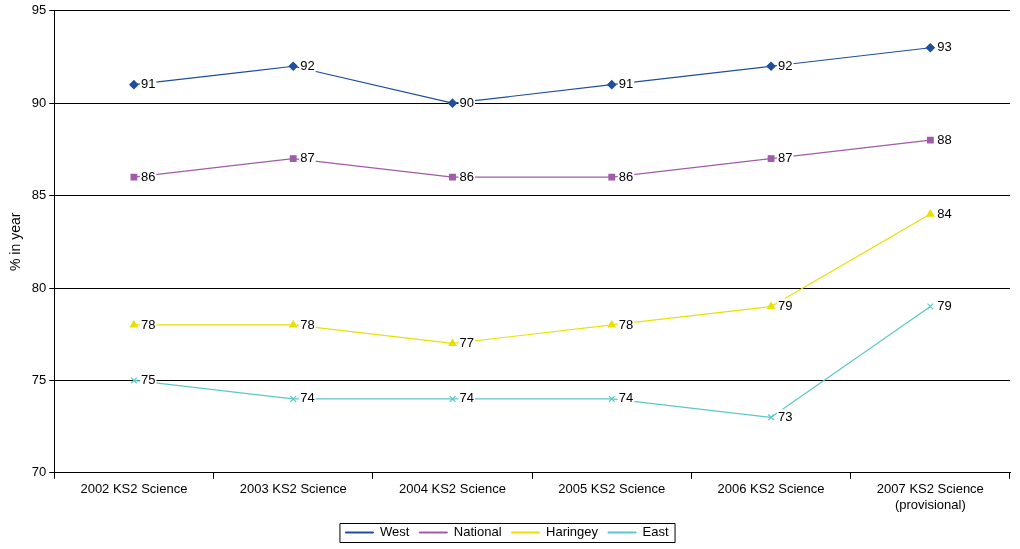 The width and height of the screenshot is (1020, 549). What do you see at coordinates (39, 379) in the screenshot?
I see `y-tick-label: 75` at bounding box center [39, 379].